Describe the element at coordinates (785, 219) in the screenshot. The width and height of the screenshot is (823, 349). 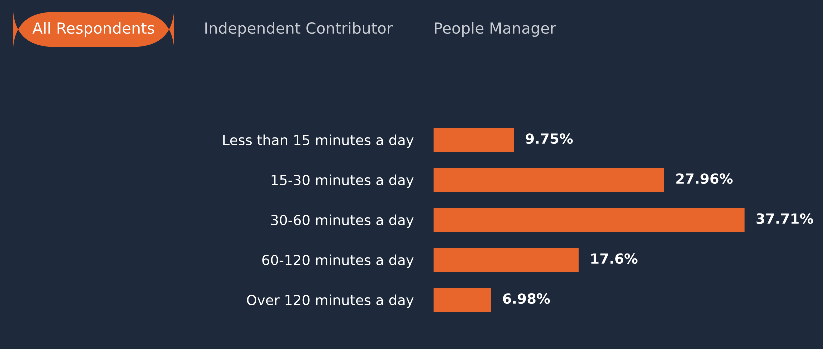
I see `data-label: 37.71%` at that location.